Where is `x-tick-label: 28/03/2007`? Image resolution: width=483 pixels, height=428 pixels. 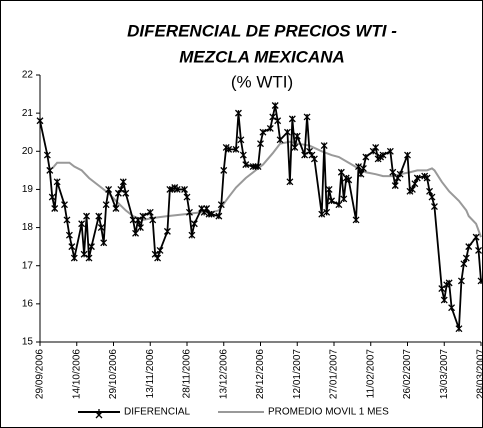
x-tick-label: 28/03/2007 is located at coordinates (479, 374).